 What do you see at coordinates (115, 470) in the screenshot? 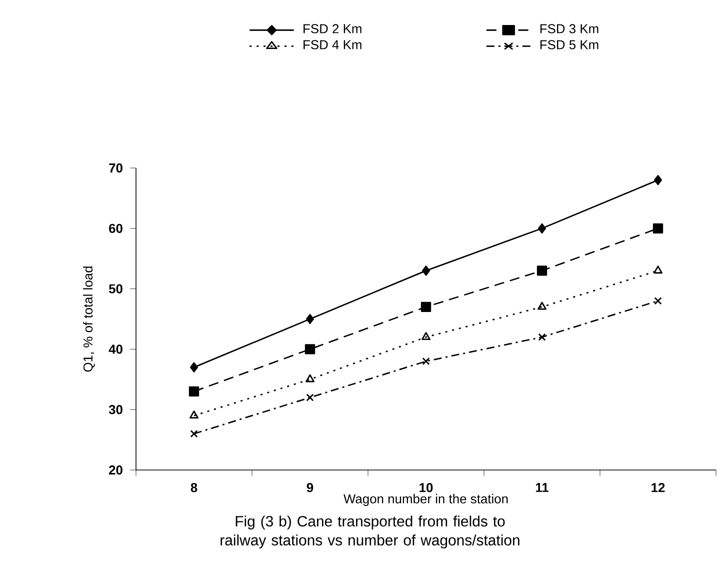
I see `y-tick-label: 20` at bounding box center [115, 470].